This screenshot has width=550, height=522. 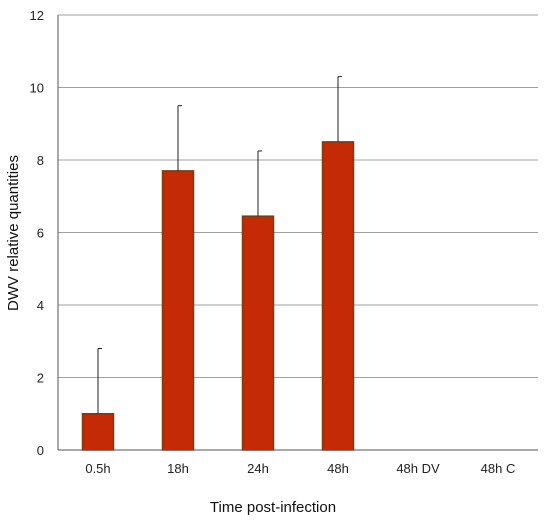 I want to click on y-tick-label: 10, so click(x=37, y=88).